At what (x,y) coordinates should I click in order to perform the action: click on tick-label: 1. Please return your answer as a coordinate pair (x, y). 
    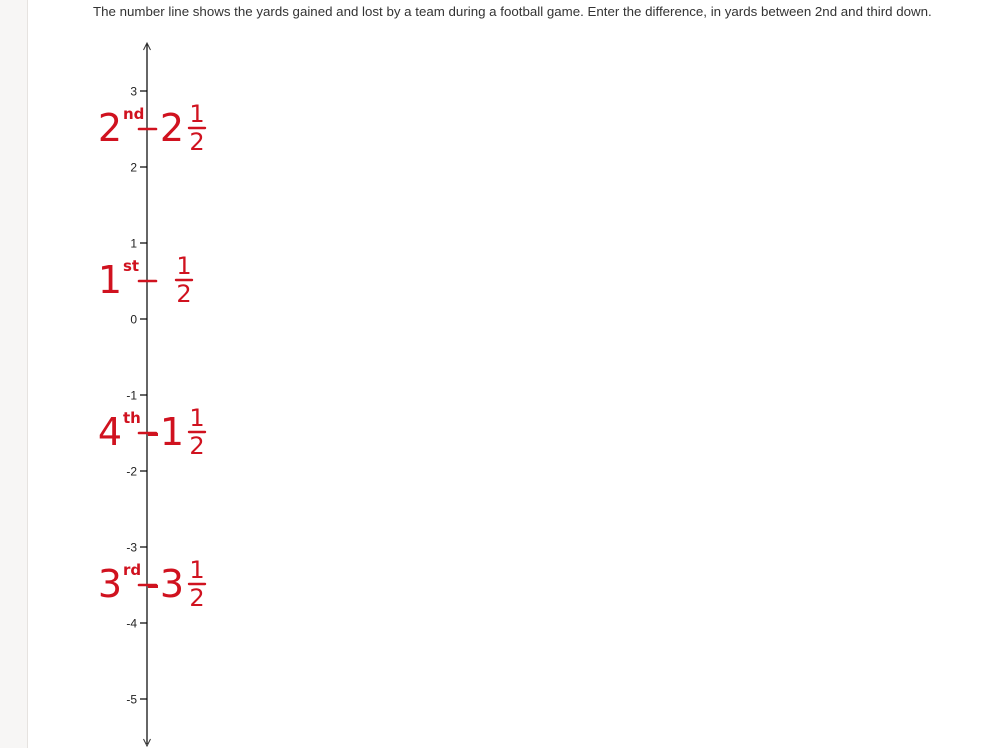
    Looking at the image, I should click on (133, 244).